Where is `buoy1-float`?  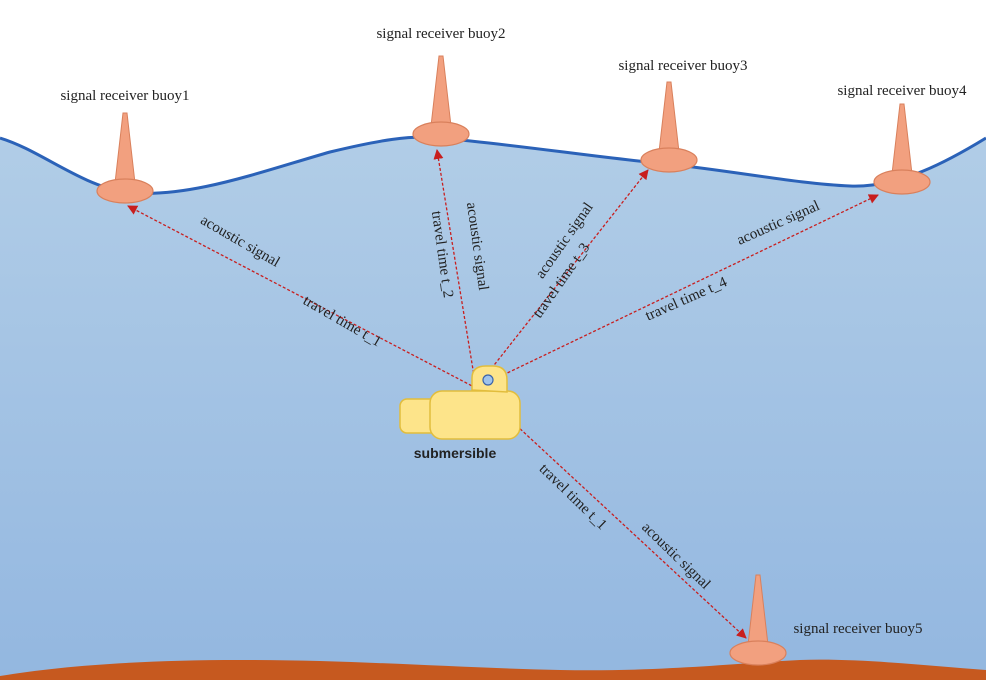 buoy1-float is located at coordinates (125, 191).